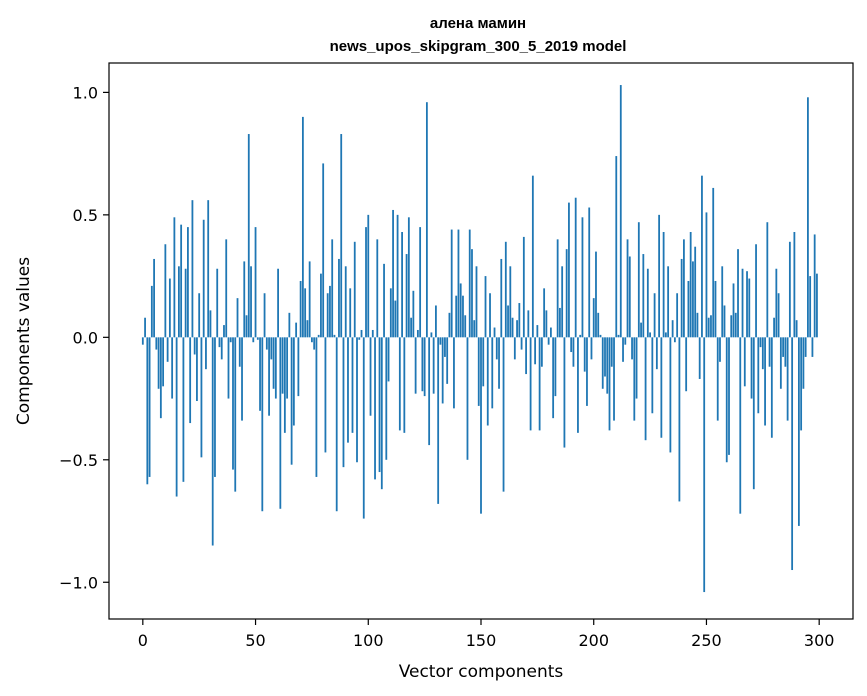  What do you see at coordinates (593, 640) in the screenshot?
I see `x-tick-label: 200` at bounding box center [593, 640].